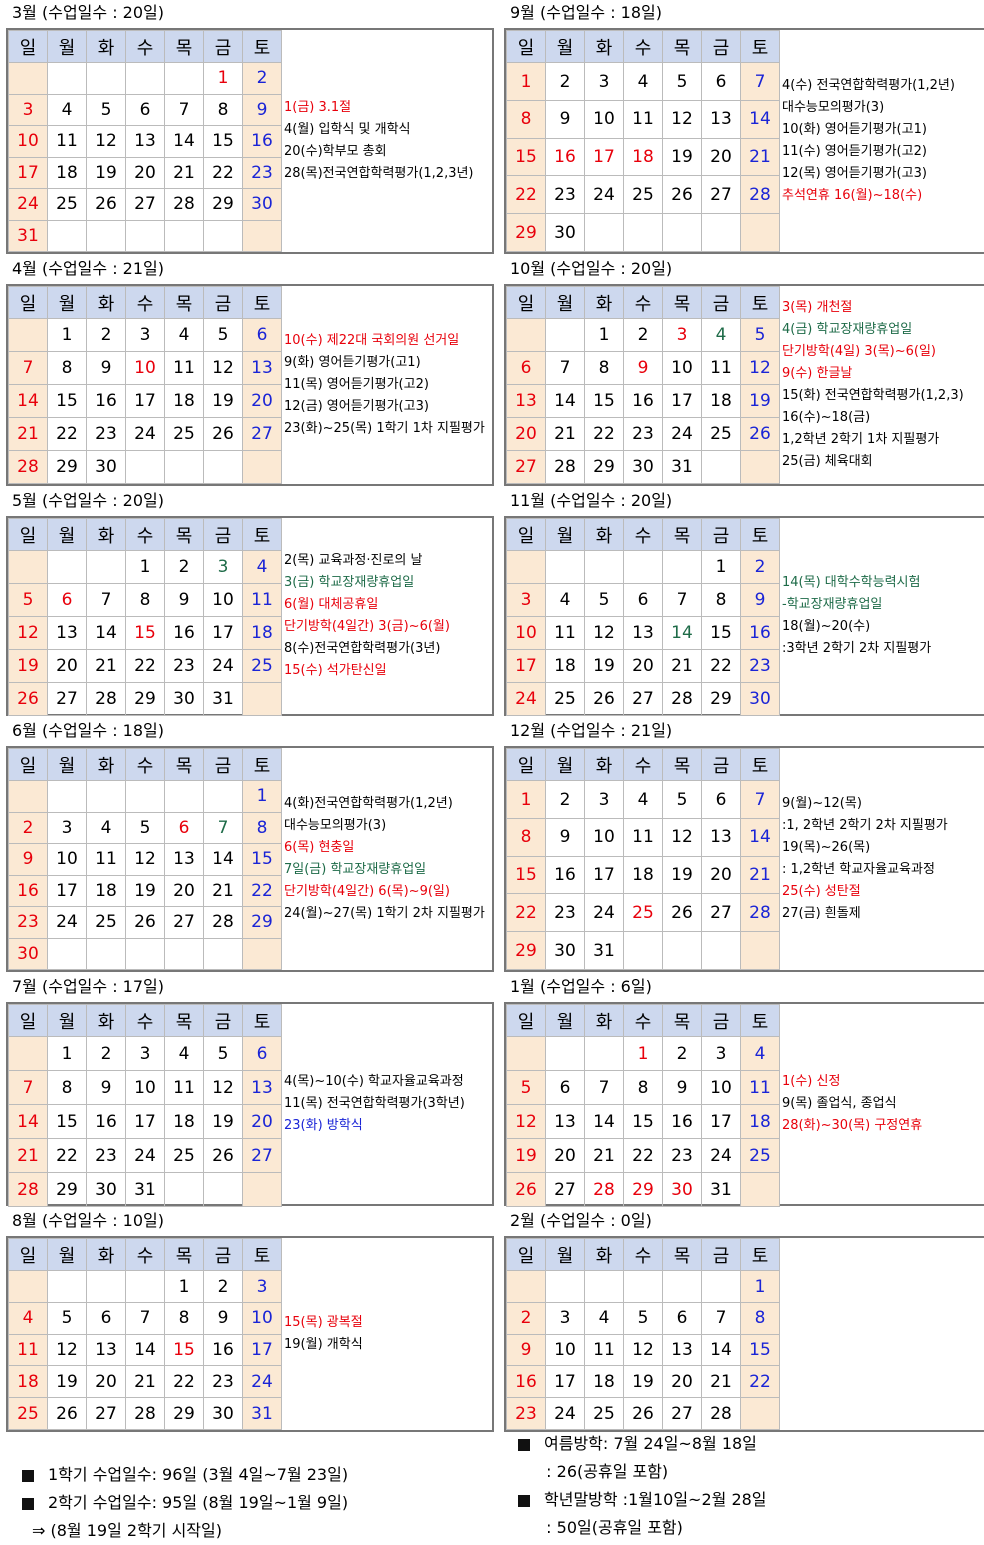 The height and width of the screenshot is (1545, 984). What do you see at coordinates (145, 1087) in the screenshot?
I see `week-row: 7 8 9 10 11 12 13` at bounding box center [145, 1087].